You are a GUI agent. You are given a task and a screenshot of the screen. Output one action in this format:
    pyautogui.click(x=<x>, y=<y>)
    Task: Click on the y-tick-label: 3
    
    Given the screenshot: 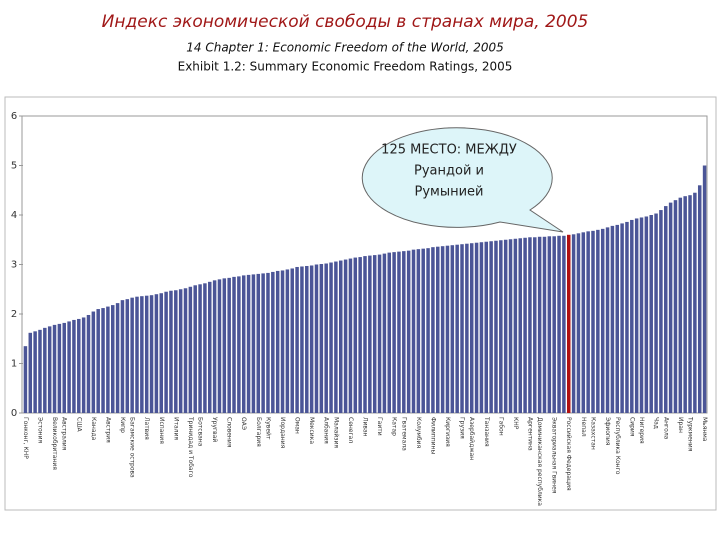 What is the action you would take?
    pyautogui.click(x=14, y=265)
    